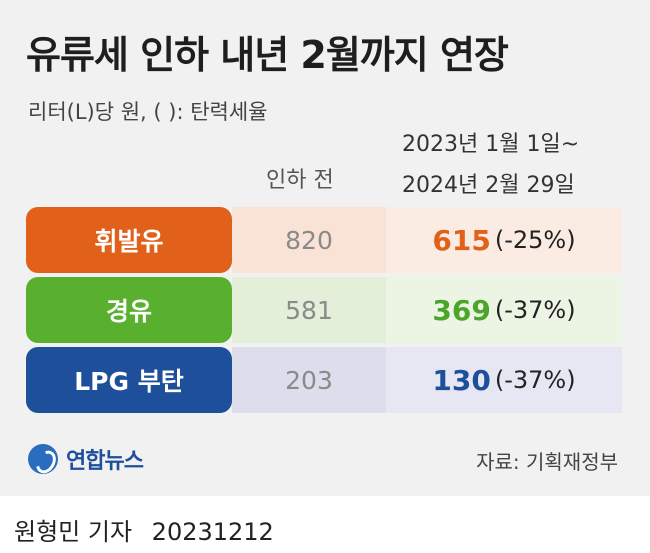 Image resolution: width=650 pixels, height=553 pixels. Describe the element at coordinates (488, 185) in the screenshot. I see `column-header-after-line2: 2024년 2월 29일` at that location.